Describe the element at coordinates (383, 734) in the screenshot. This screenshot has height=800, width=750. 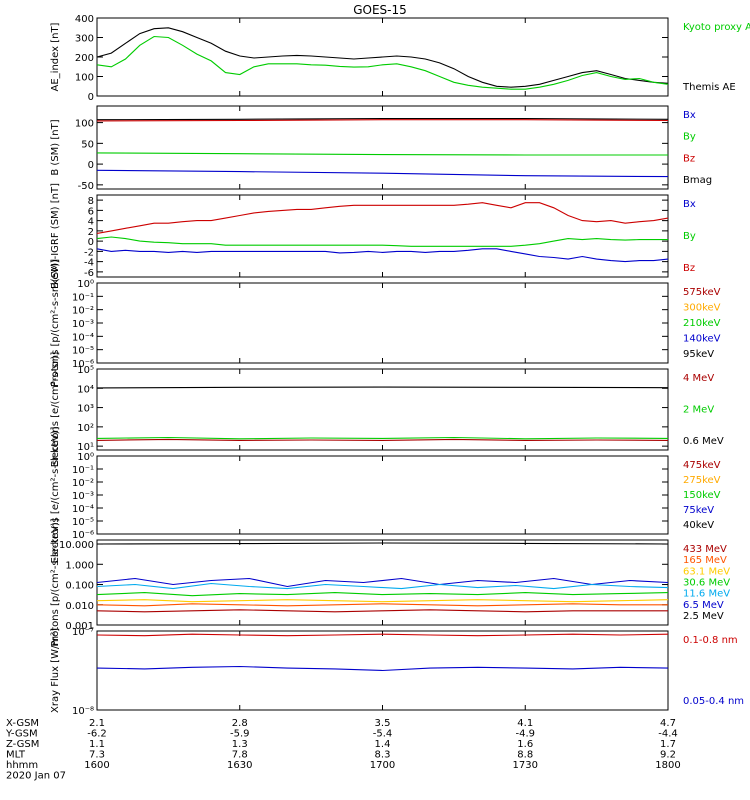
I see `x-row-value: -5.4` at that location.